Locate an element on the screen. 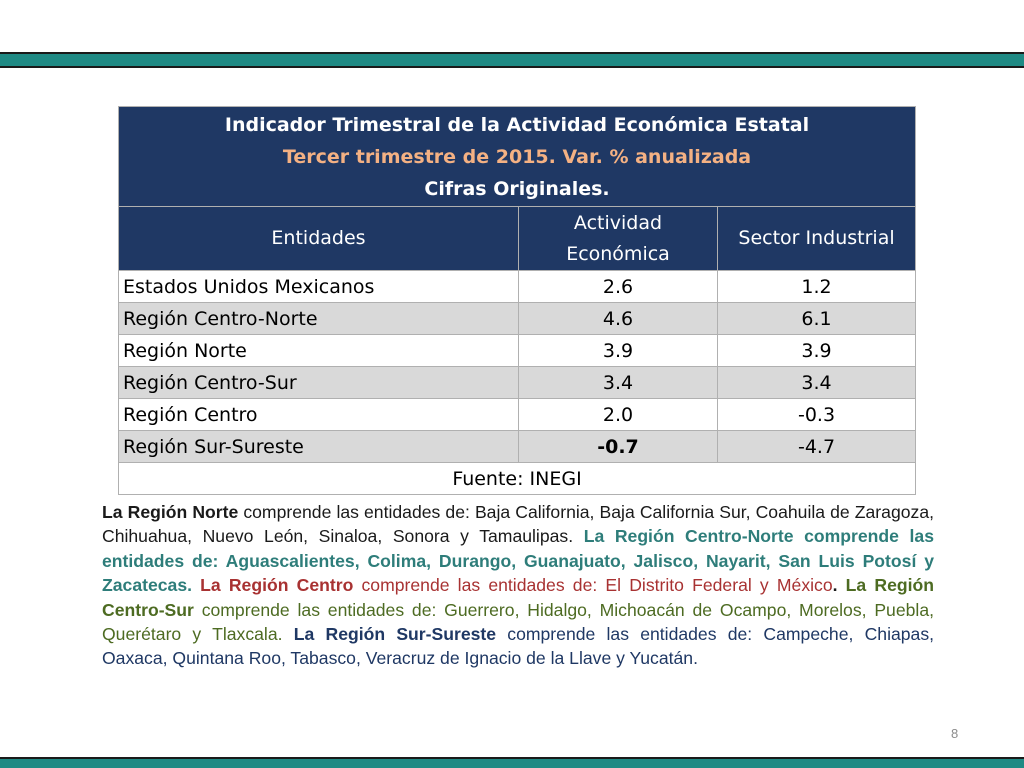 This screenshot has height=768, width=1024. cell-industrial: 3.4 is located at coordinates (816, 382).